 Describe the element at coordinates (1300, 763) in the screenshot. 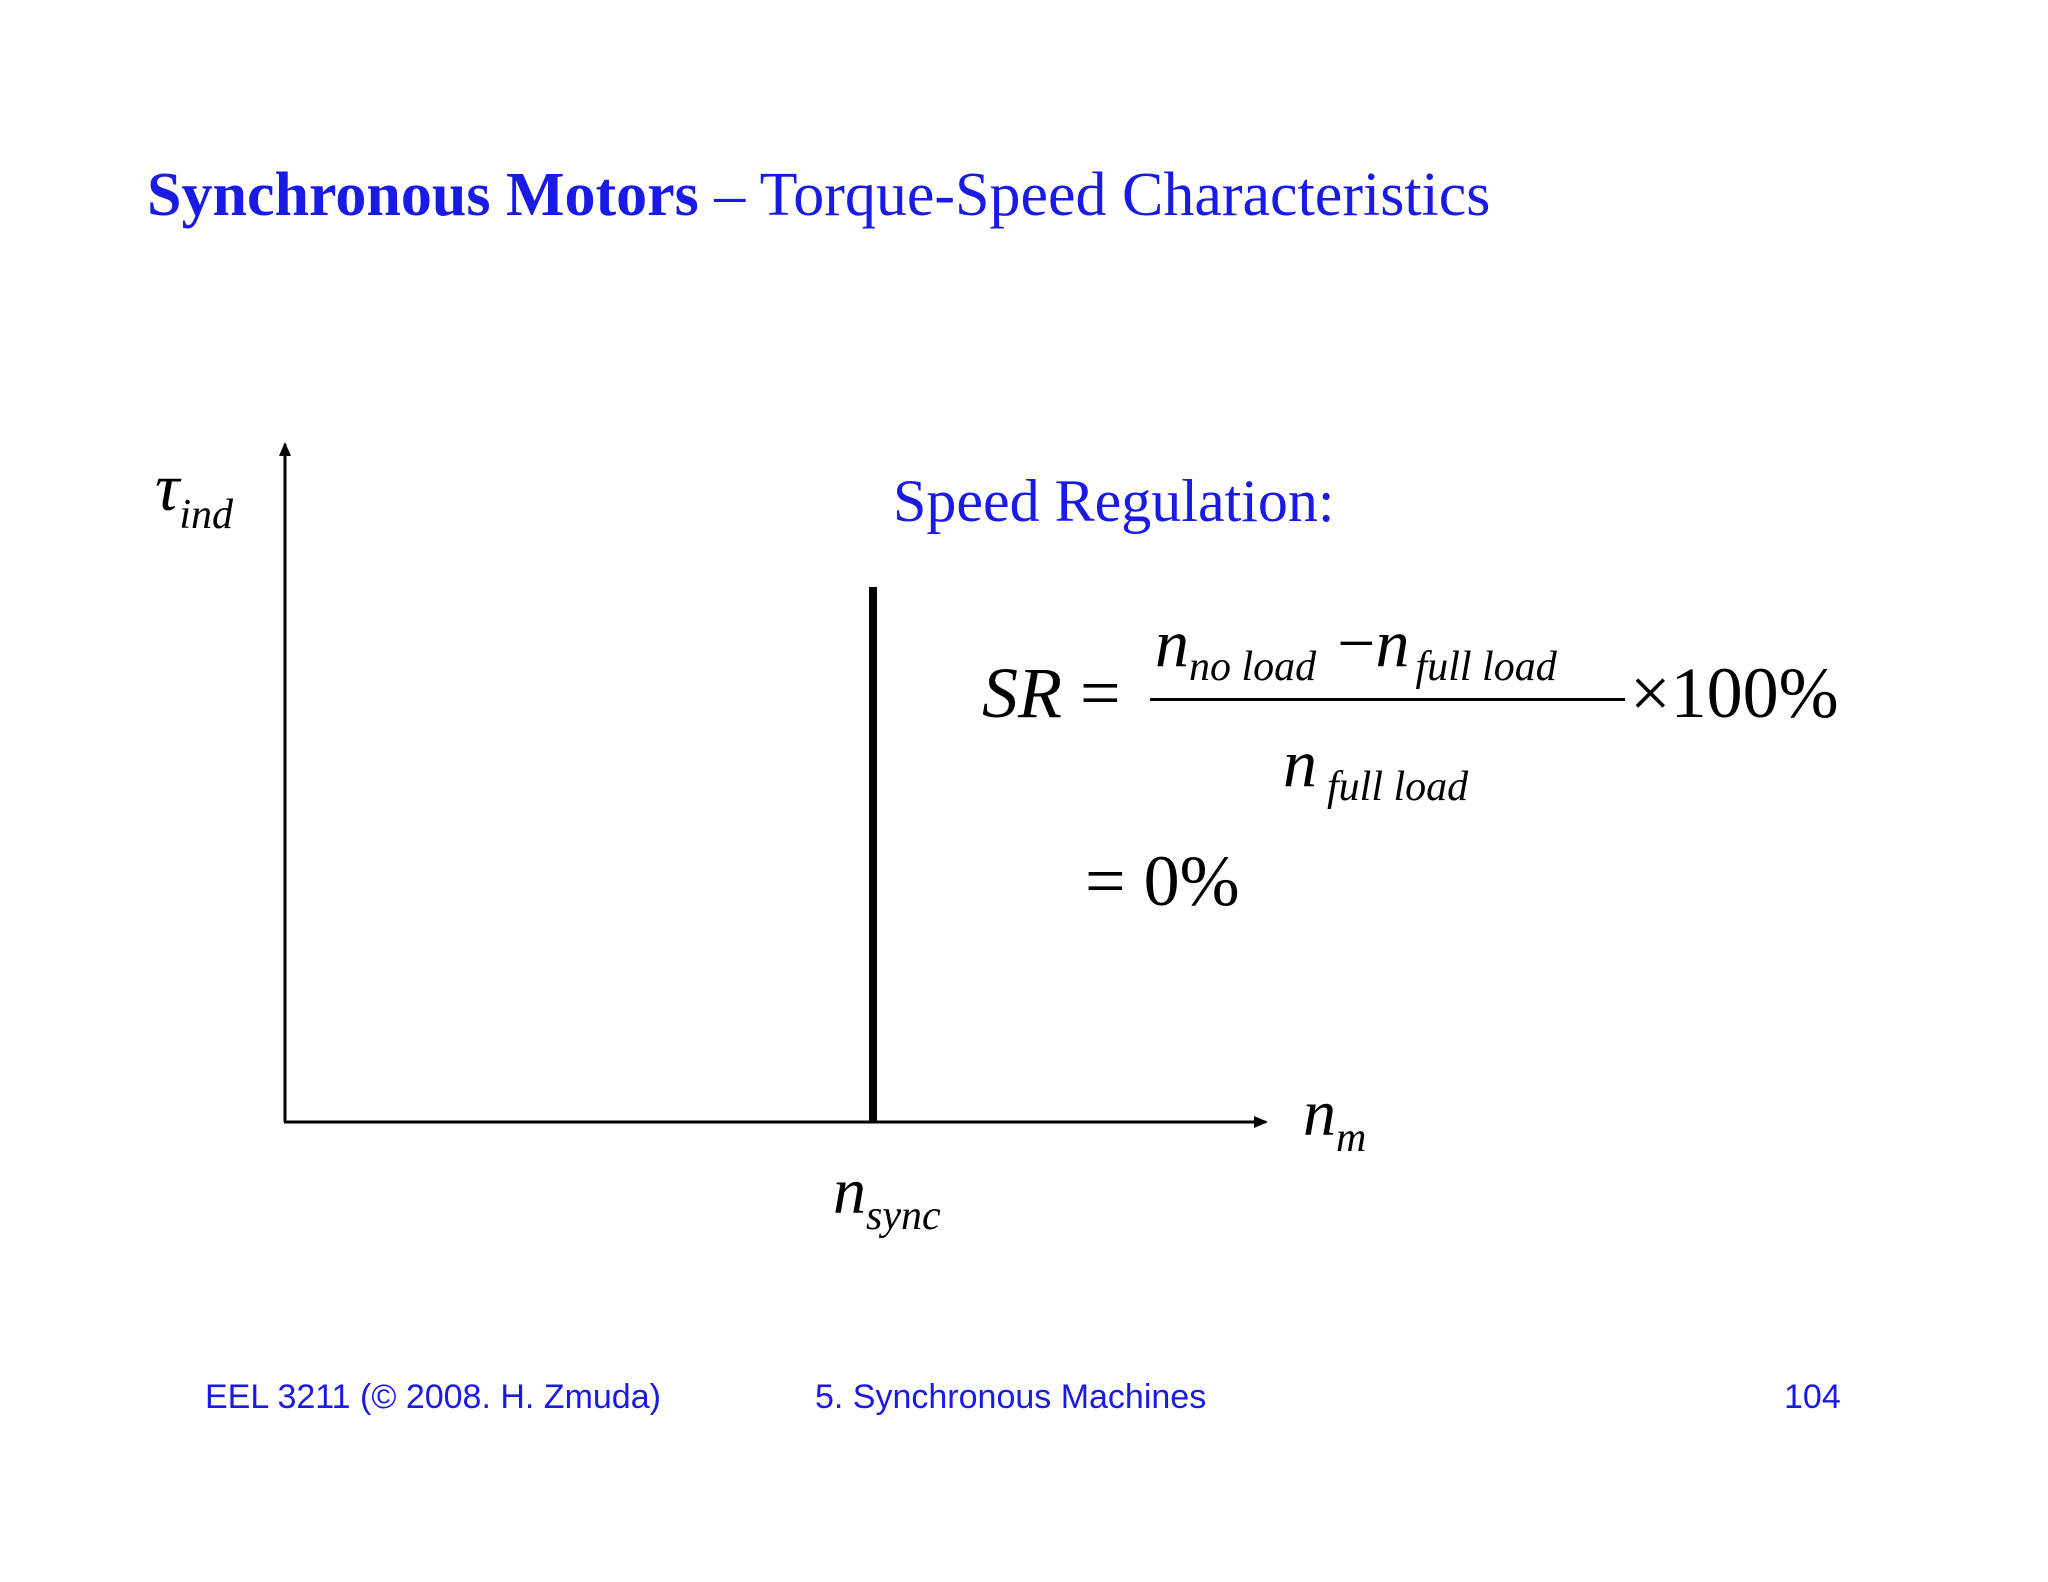

I see `denominator-n: n` at that location.